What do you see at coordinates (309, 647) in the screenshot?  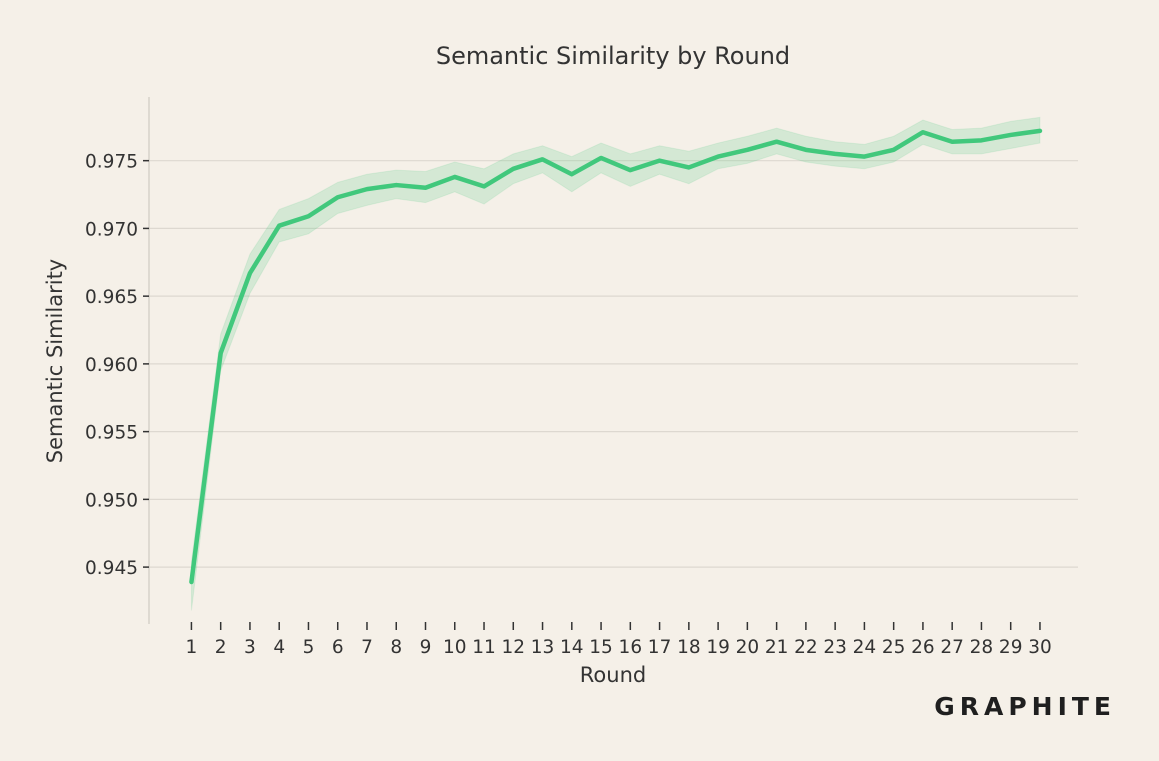 I see `x-tick-label: 5` at bounding box center [309, 647].